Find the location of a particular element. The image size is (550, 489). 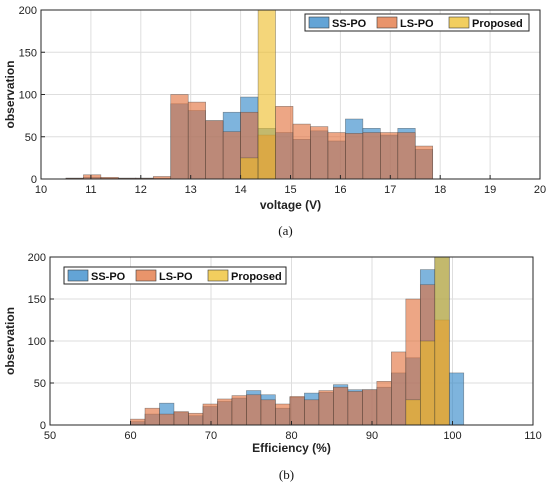

chart-a-legend-label-ss-po: SS-PO is located at coordinates (349, 24).